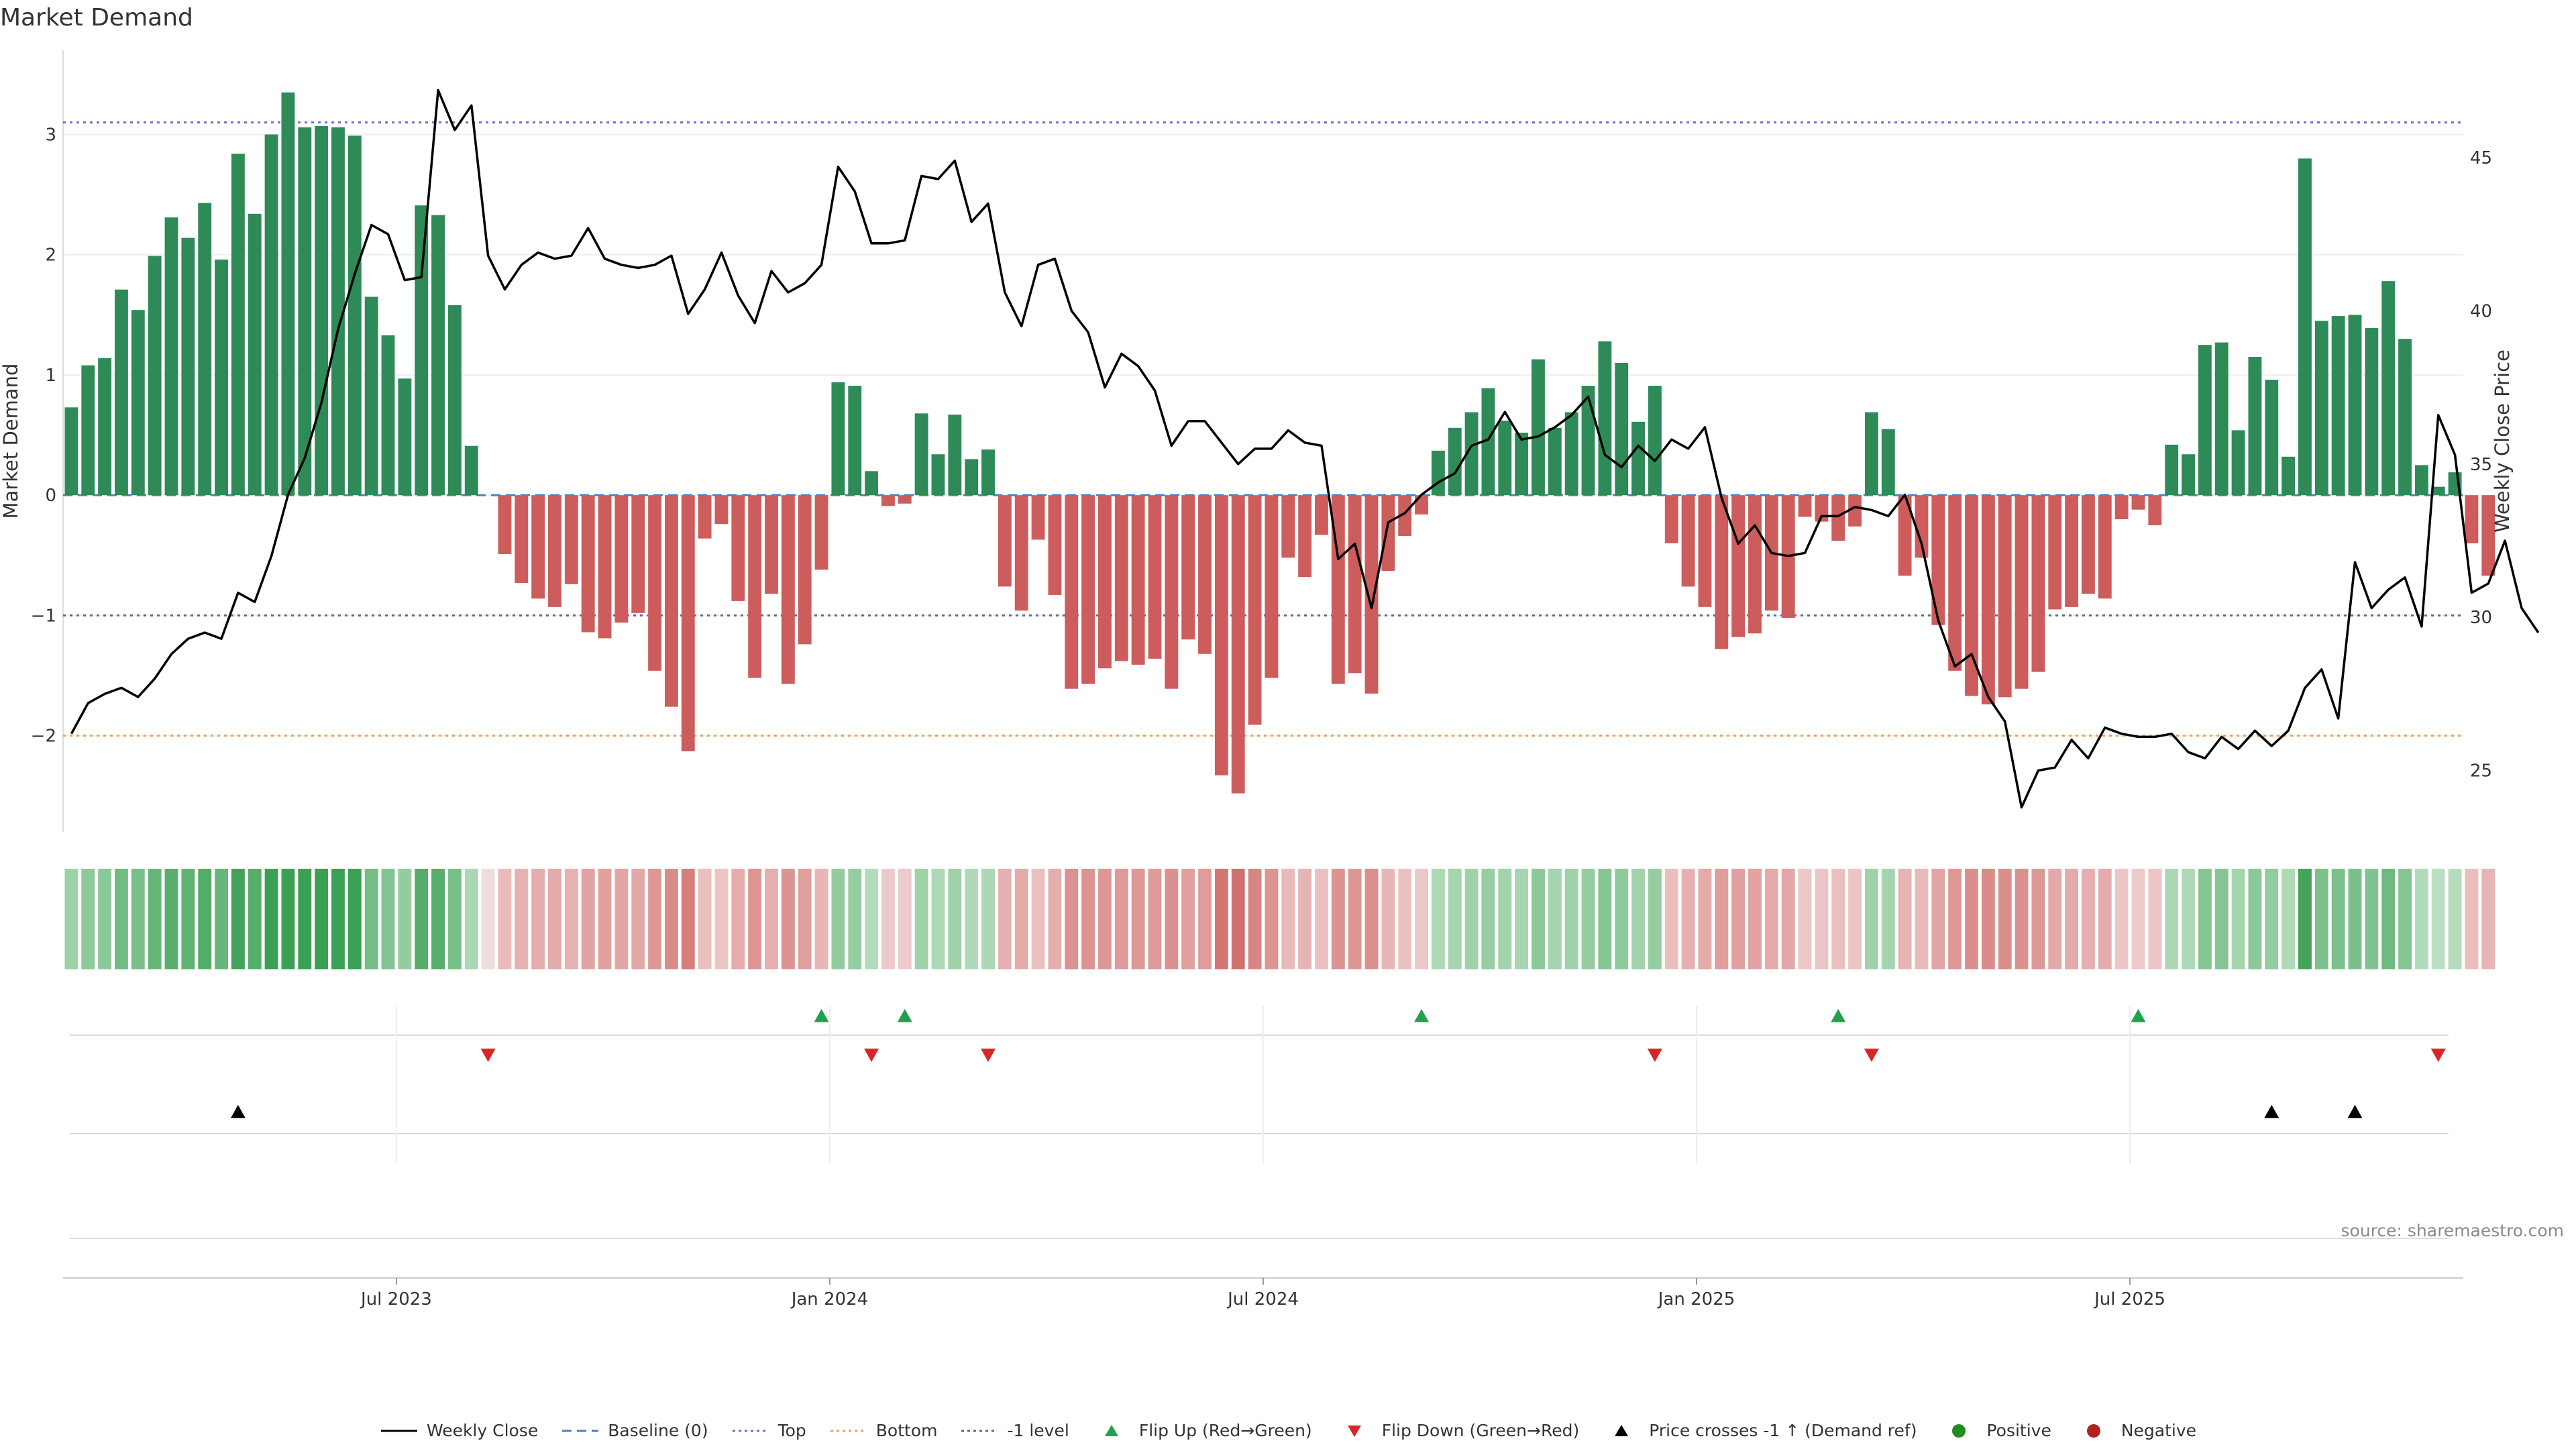 This screenshot has height=1449, width=2576. Describe the element at coordinates (1263, 1293) in the screenshot. I see `x-axis: Jul 2023 Jan 2024 Jul 2024 Jan 2025 Jul 2025` at that location.